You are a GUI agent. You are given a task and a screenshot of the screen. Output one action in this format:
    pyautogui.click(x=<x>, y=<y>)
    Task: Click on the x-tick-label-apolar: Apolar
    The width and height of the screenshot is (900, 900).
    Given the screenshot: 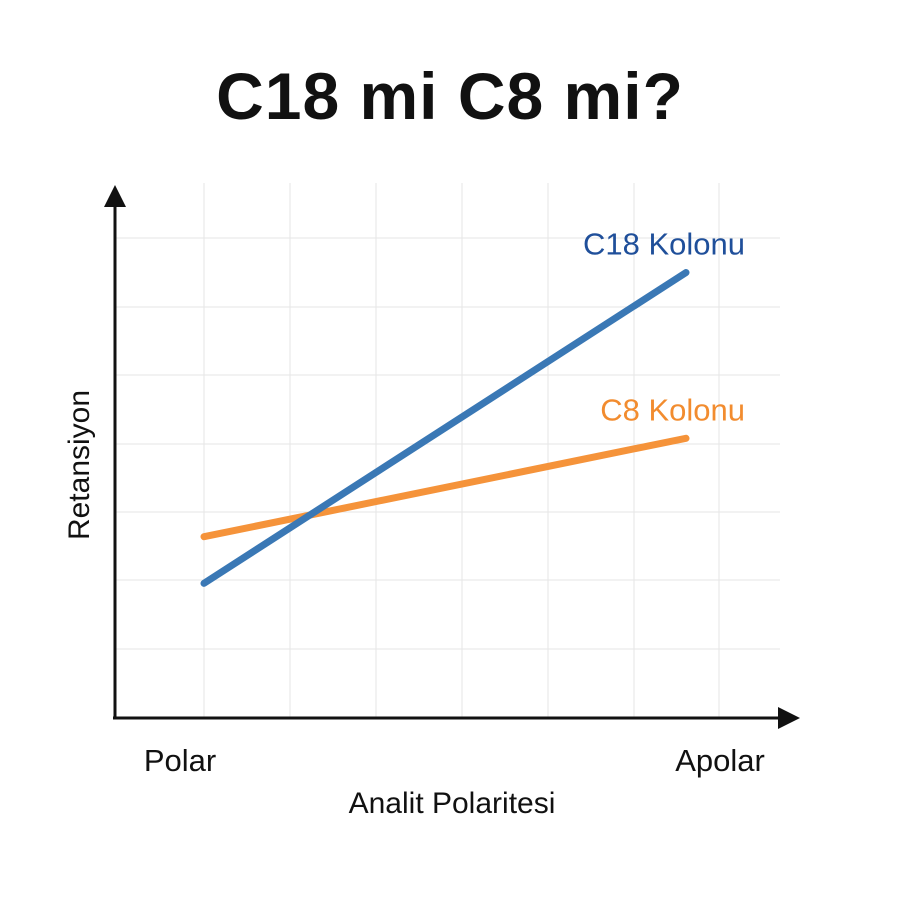 What is the action you would take?
    pyautogui.click(x=720, y=760)
    